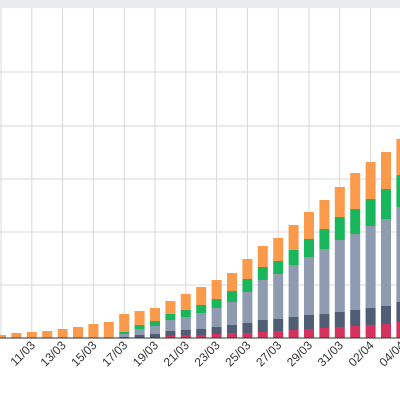  Describe the element at coordinates (361, 353) in the screenshot. I see `x-tick-label: 02/04` at that location.